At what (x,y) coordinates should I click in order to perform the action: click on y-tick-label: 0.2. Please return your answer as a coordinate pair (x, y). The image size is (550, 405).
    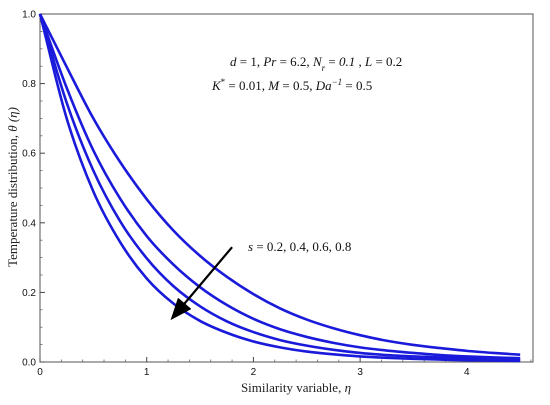
    Looking at the image, I should click on (29, 293).